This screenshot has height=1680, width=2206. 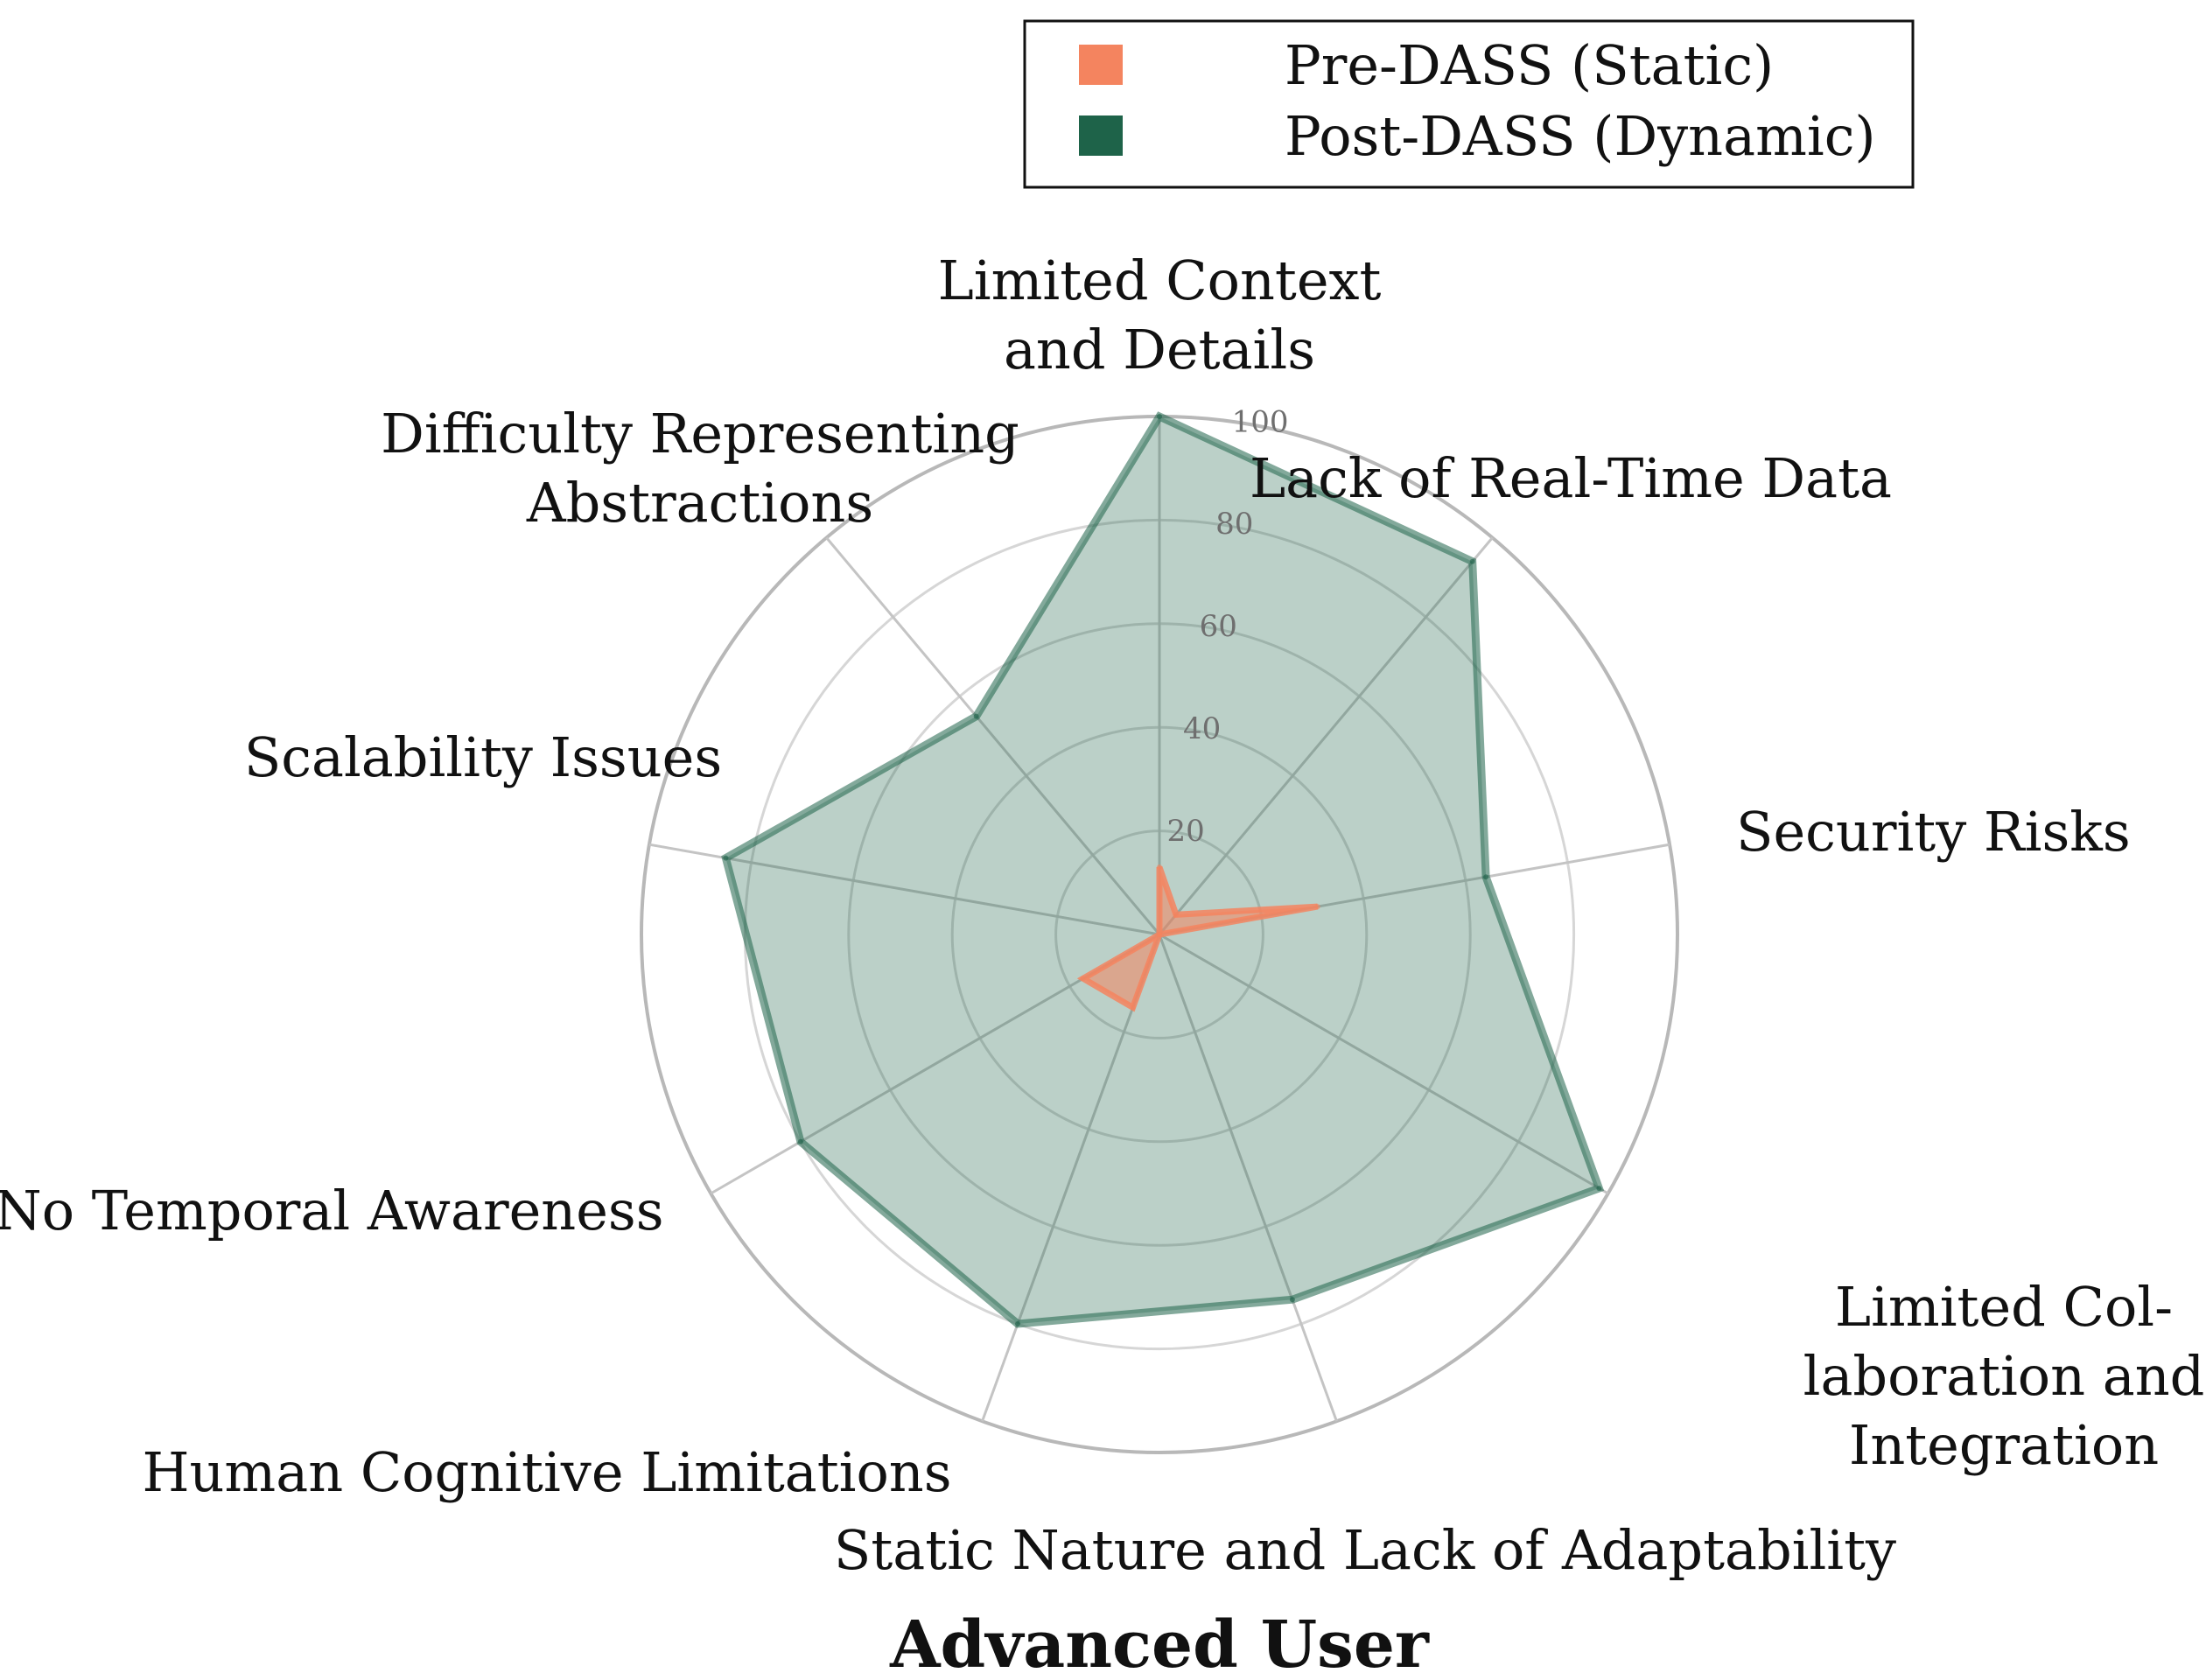 What do you see at coordinates (1159, 350) in the screenshot?
I see `category-label-0-line-1: and Details` at bounding box center [1159, 350].